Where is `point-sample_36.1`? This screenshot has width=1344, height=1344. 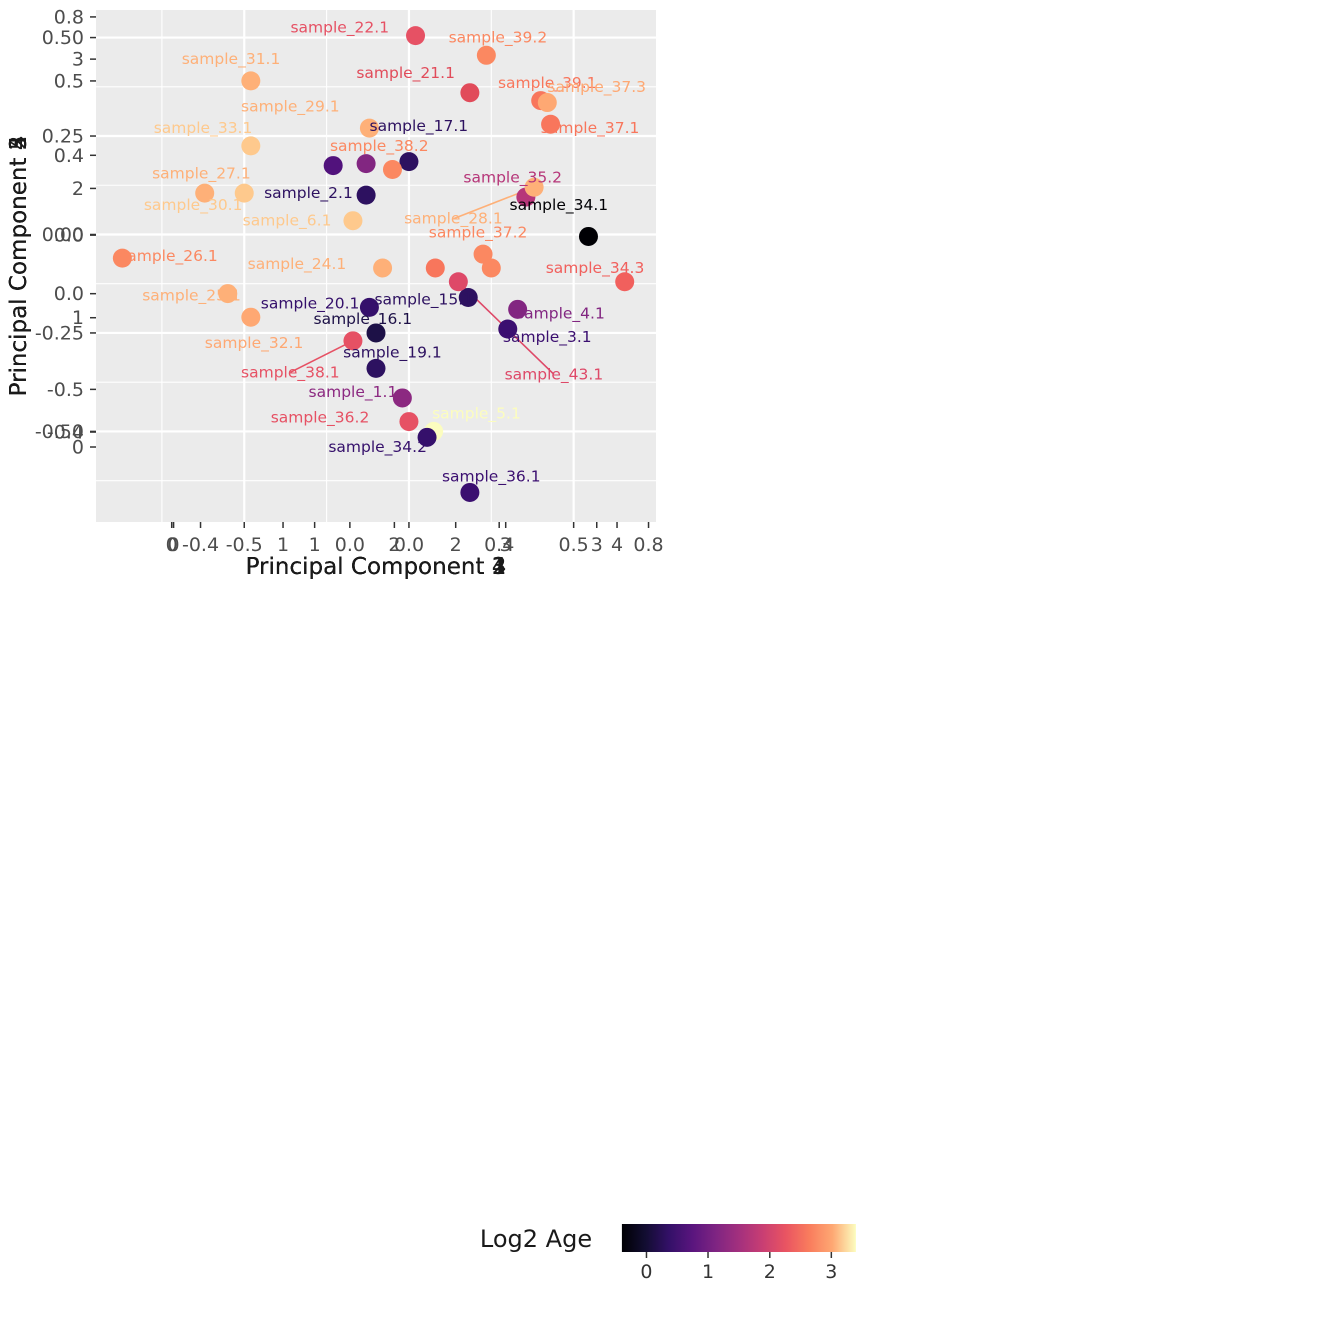 point-sample_36.1 is located at coordinates (470, 492).